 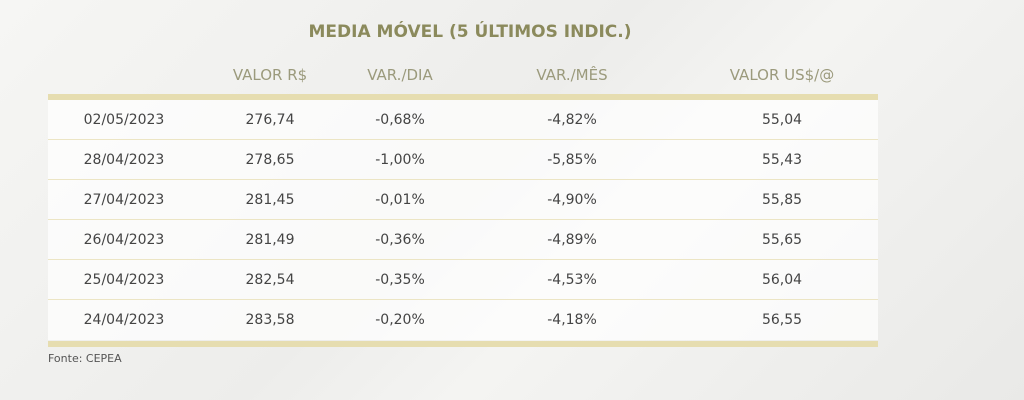 What do you see at coordinates (782, 120) in the screenshot?
I see `table-cell: 55,04` at bounding box center [782, 120].